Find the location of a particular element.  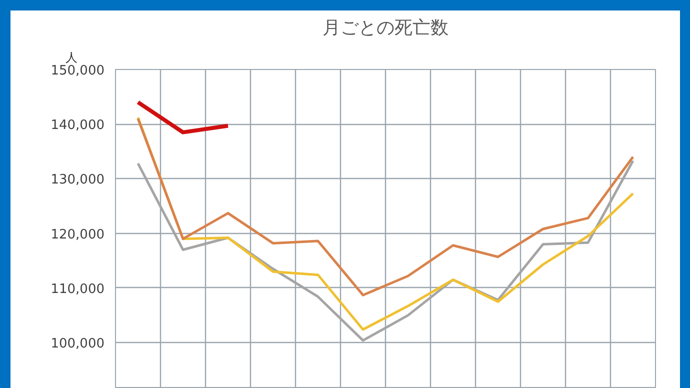

y-tick-label: 140,000 is located at coordinates (77, 126).